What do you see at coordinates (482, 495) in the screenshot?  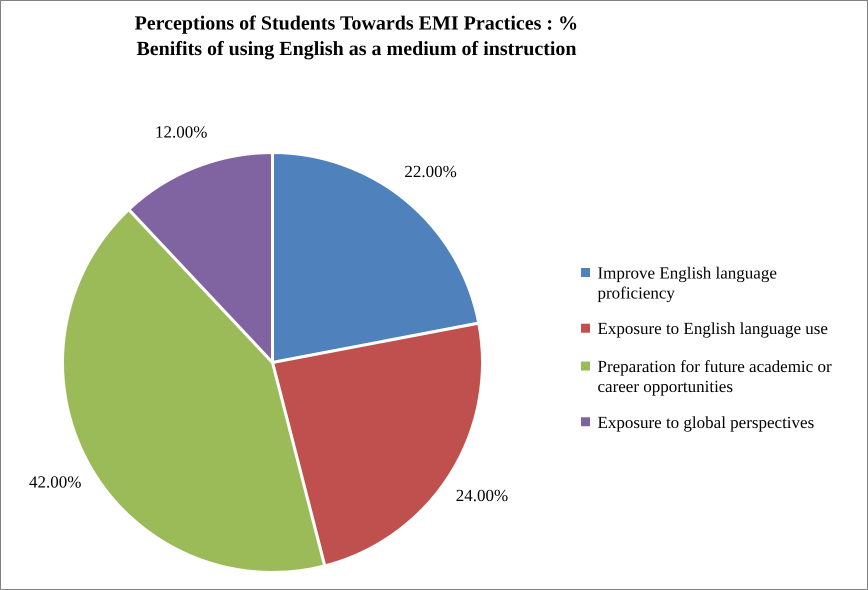 I see `data-label: 24.00%` at bounding box center [482, 495].